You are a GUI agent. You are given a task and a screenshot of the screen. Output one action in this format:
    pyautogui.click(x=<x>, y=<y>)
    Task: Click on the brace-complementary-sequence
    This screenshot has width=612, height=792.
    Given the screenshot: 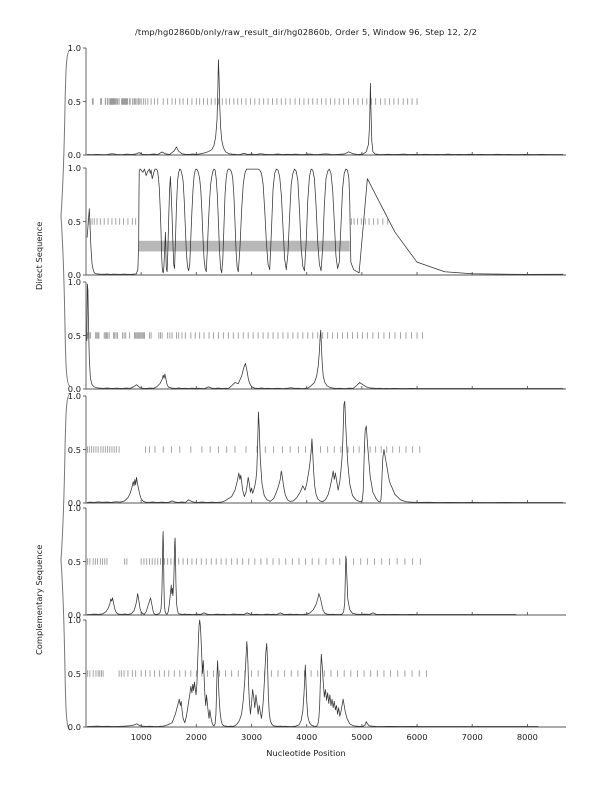 What is the action you would take?
    pyautogui.click(x=65, y=562)
    